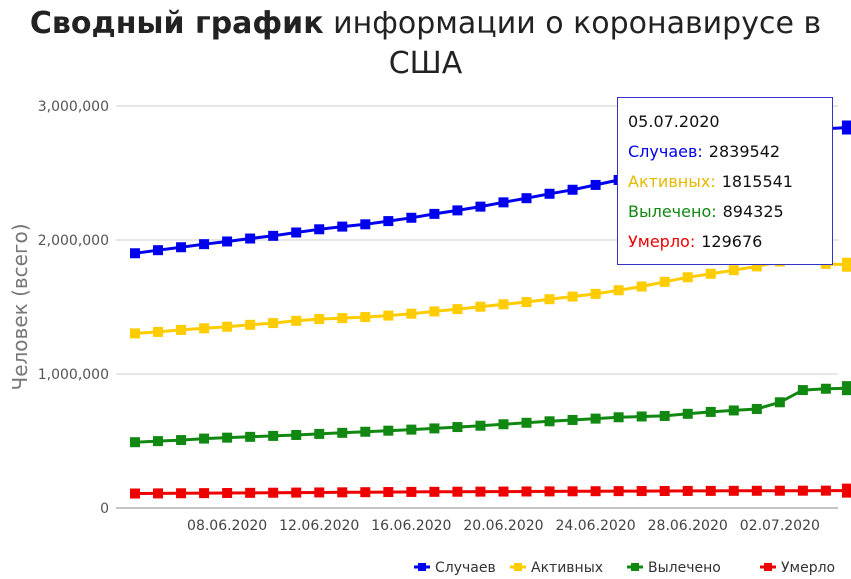 The width and height of the screenshot is (851, 579). I want to click on legend-item: Случаев, so click(455, 568).